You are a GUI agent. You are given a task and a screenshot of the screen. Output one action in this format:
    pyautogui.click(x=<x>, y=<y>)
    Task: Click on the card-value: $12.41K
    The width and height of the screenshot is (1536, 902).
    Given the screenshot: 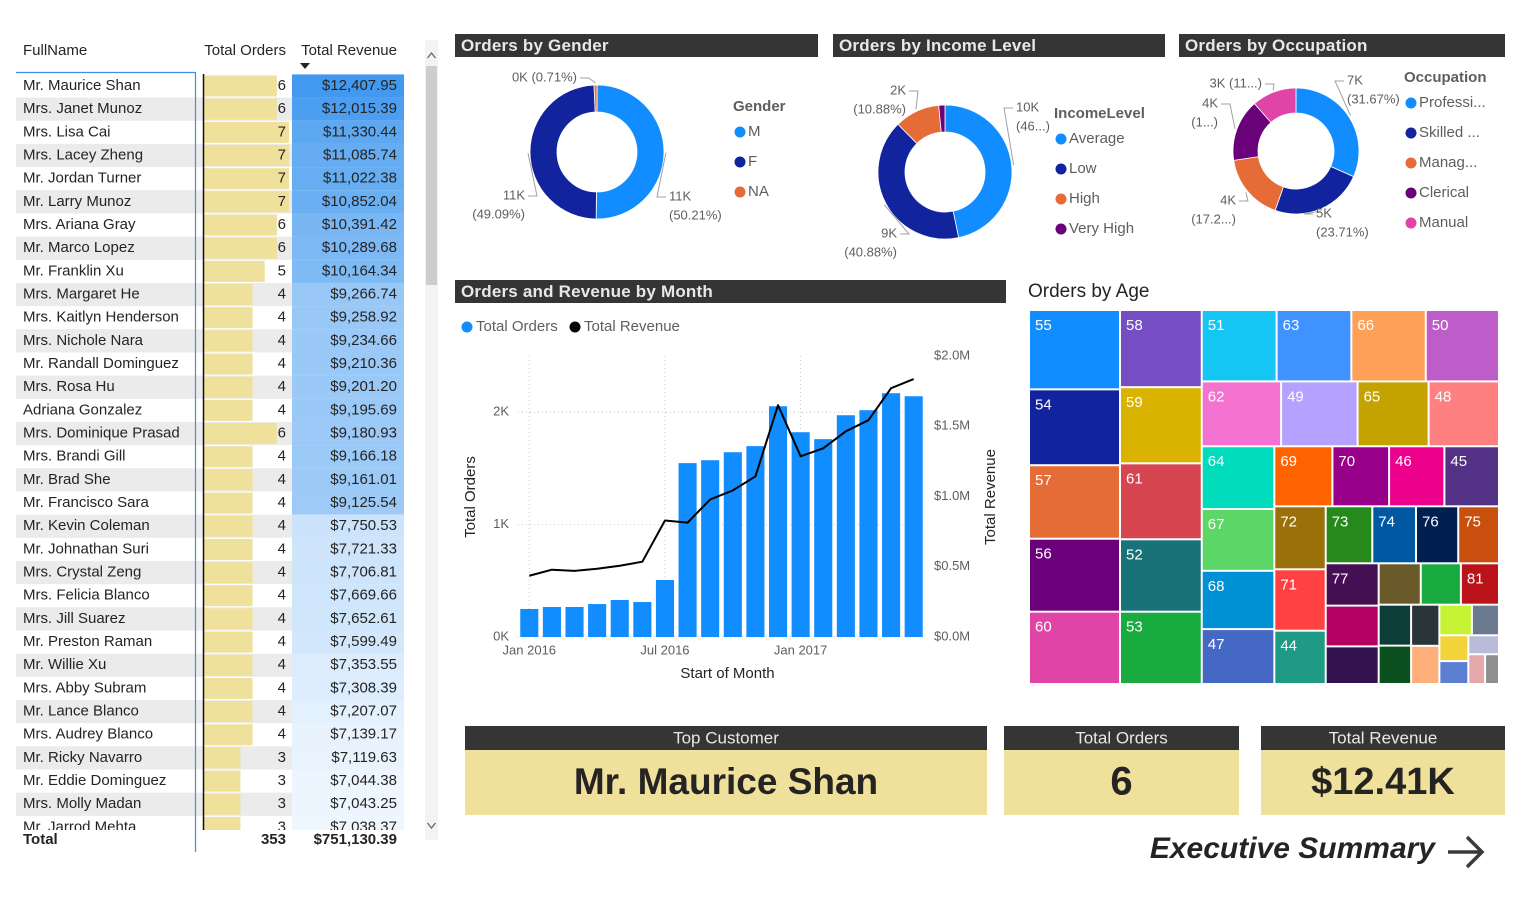 What is the action you would take?
    pyautogui.click(x=1383, y=782)
    